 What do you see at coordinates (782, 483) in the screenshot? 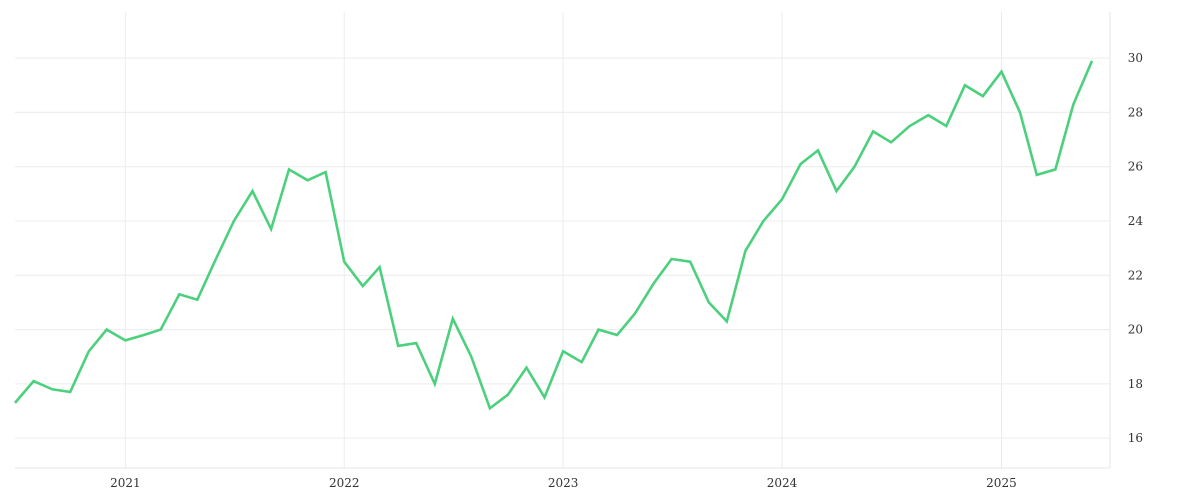
I see `x-tick-label: 2024` at bounding box center [782, 483].